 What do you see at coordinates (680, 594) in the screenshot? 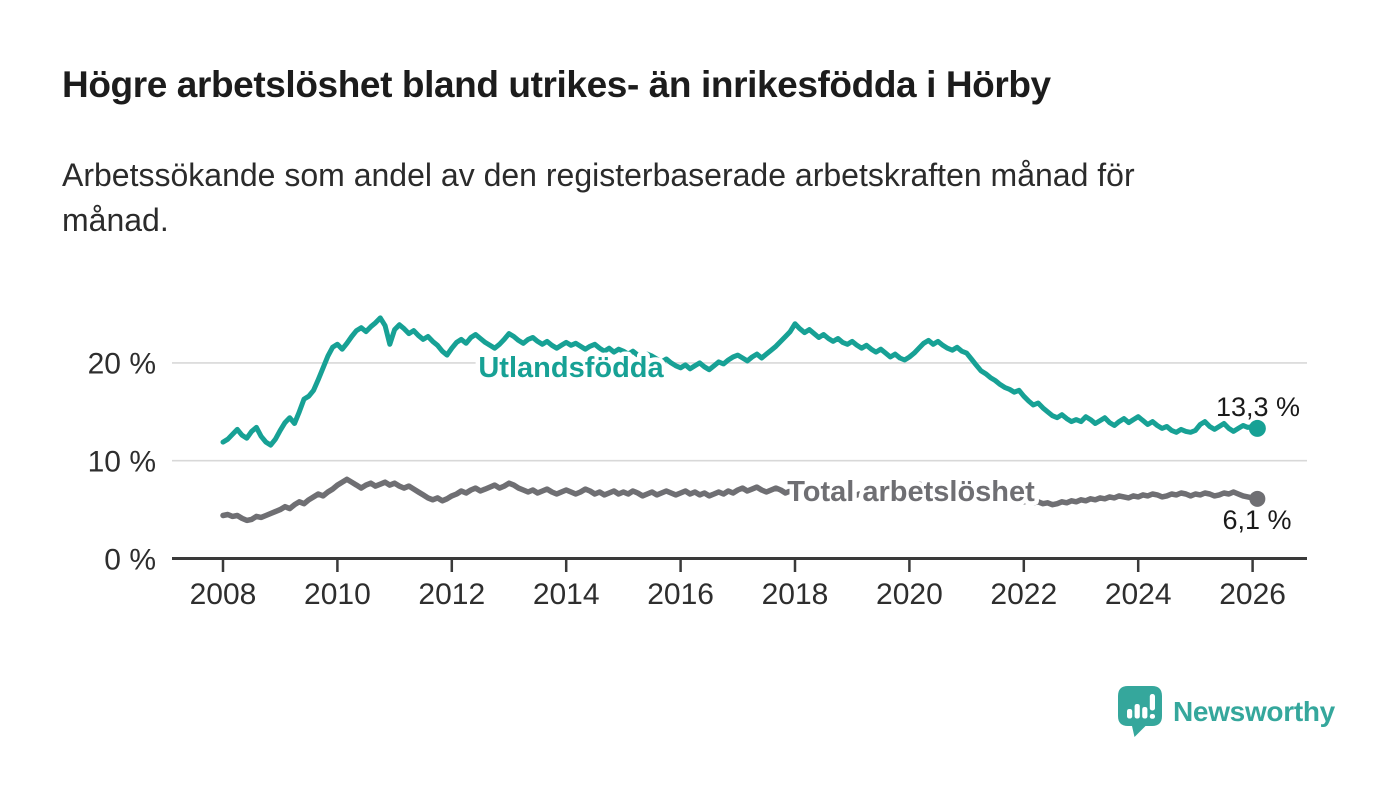
I see `x-tick-label-2016: 2016` at bounding box center [680, 594].